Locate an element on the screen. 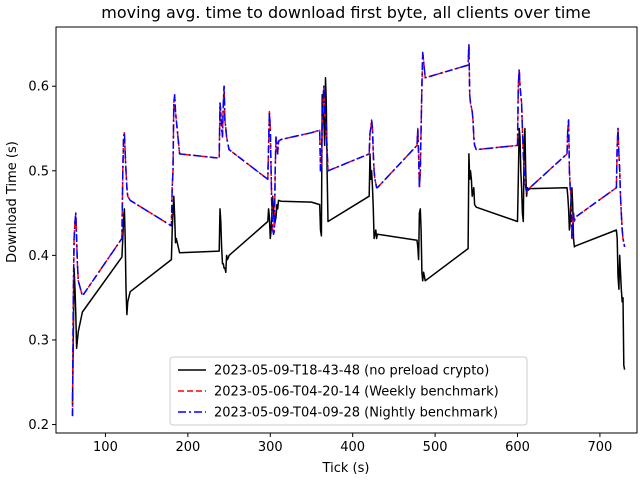 Image resolution: width=640 pixels, height=480 pixels. y-tick-label: 0.2 is located at coordinates (38, 425).